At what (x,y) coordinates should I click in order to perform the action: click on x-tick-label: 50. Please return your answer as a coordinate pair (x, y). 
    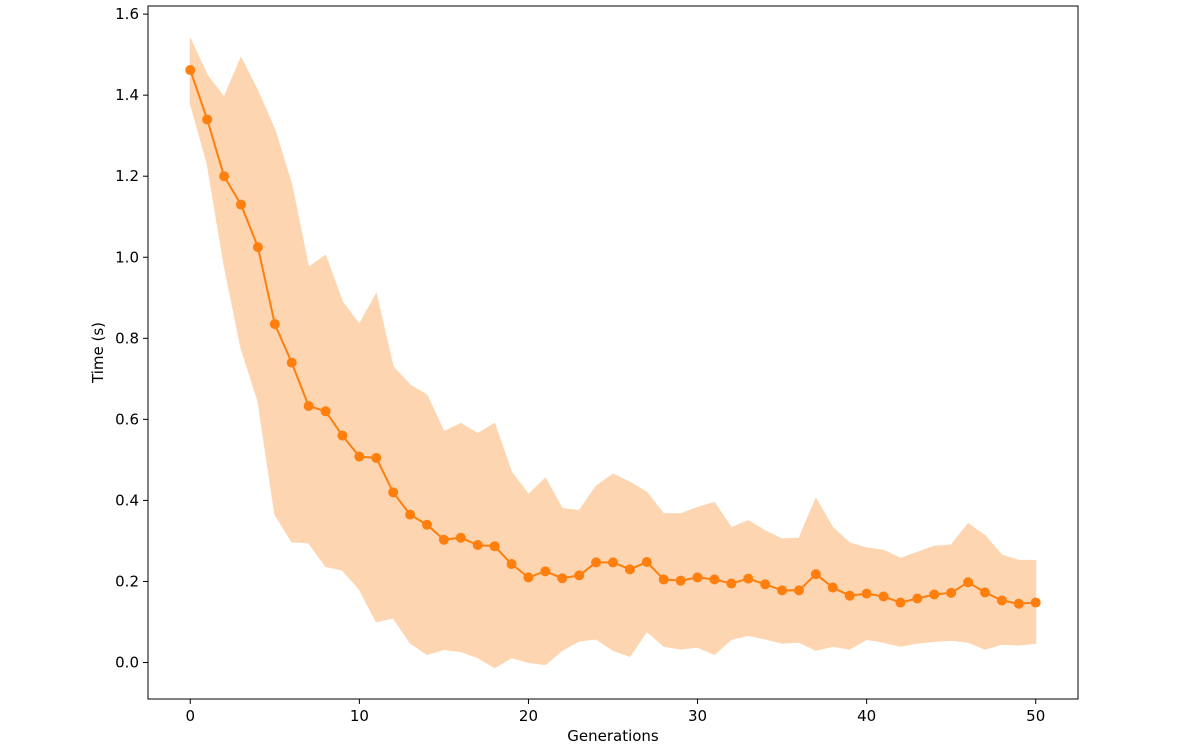
    Looking at the image, I should click on (1035, 716).